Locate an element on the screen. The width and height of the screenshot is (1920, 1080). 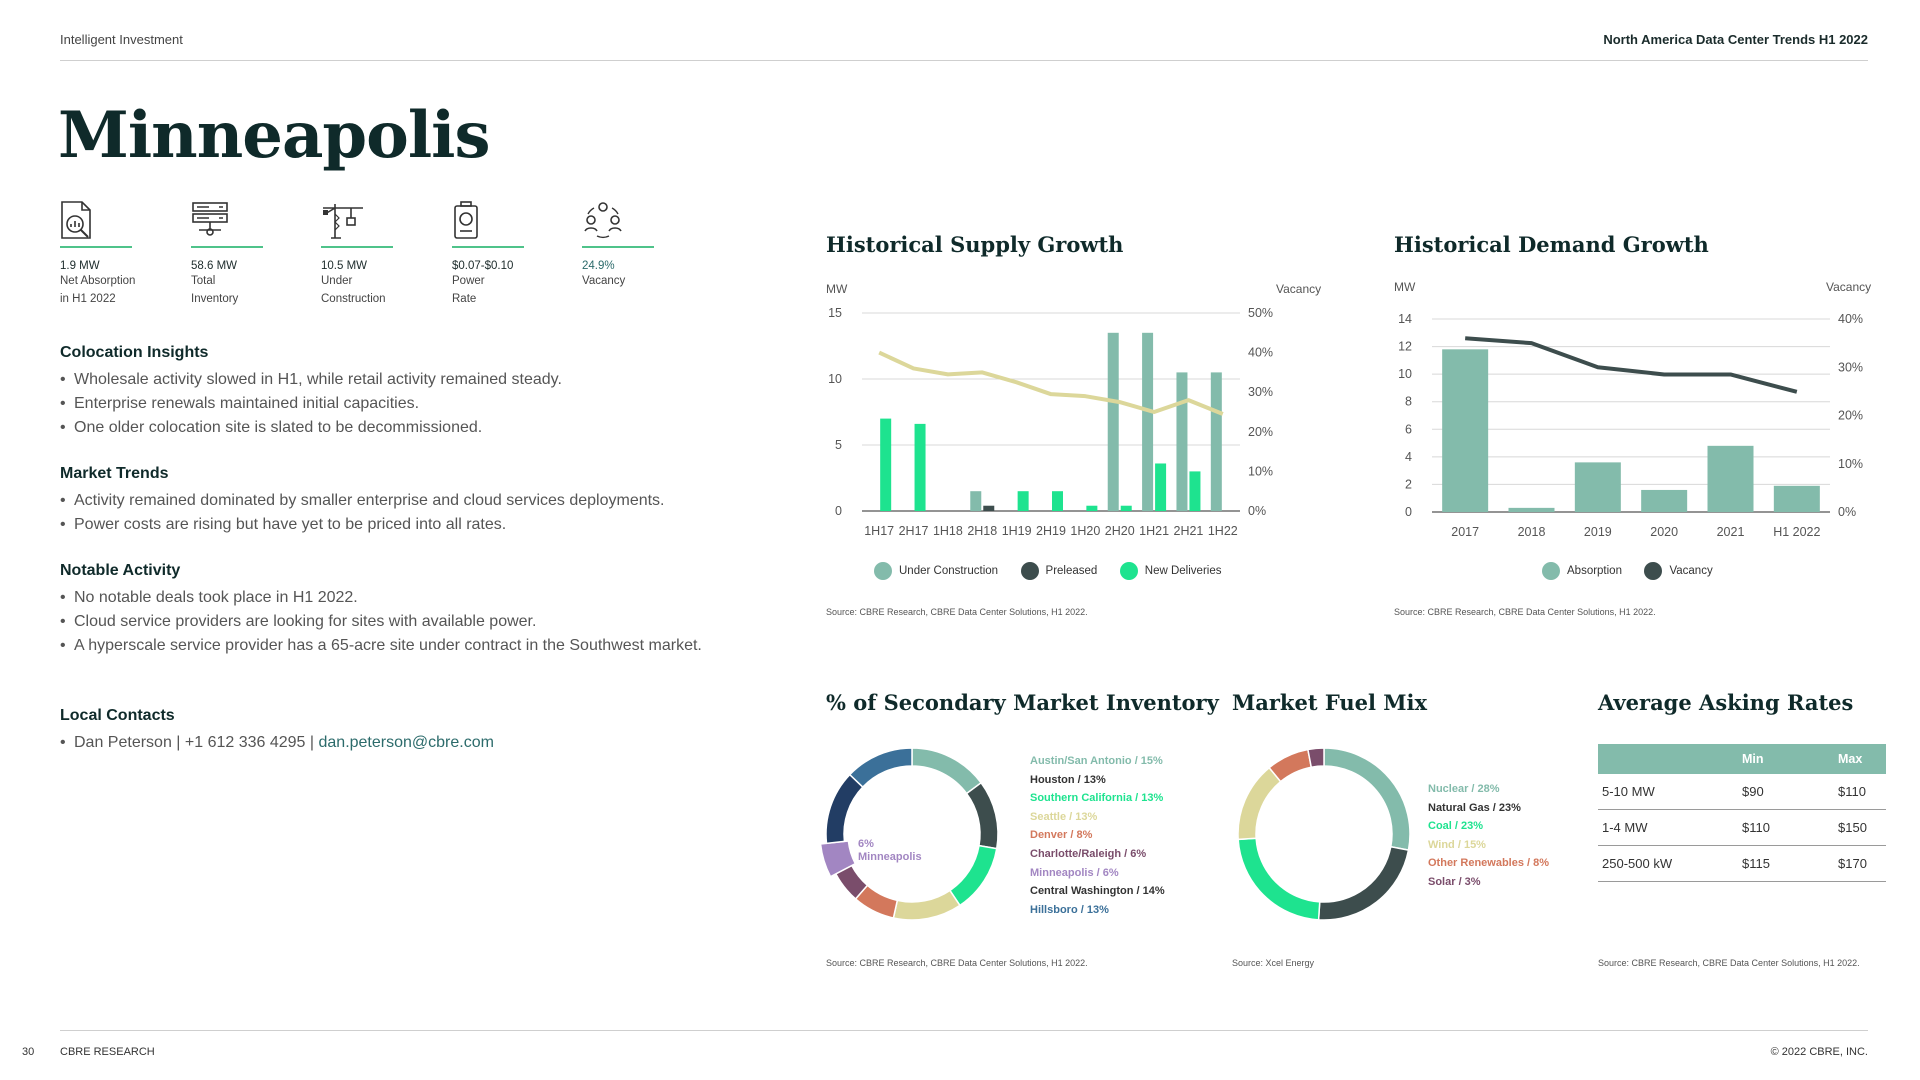
stat-label: Net Absorption is located at coordinates (98, 281).